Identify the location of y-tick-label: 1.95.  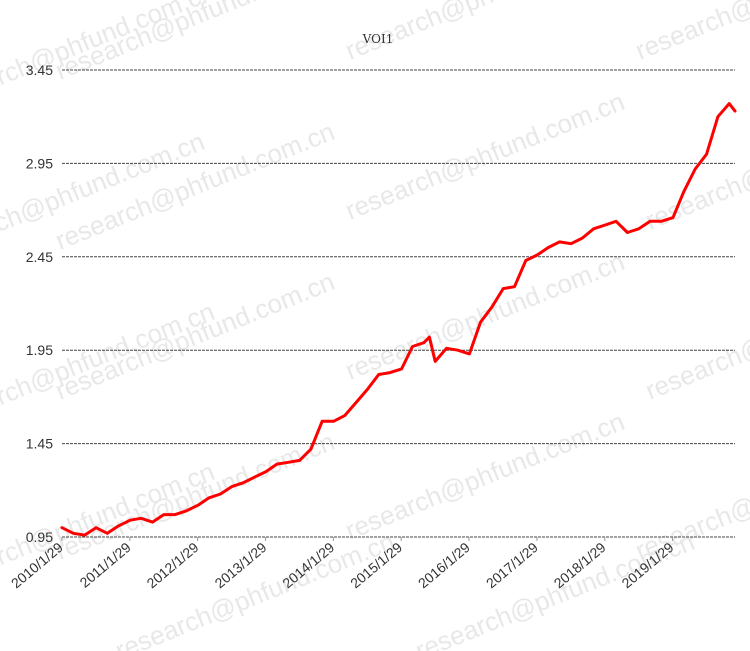
(39, 350).